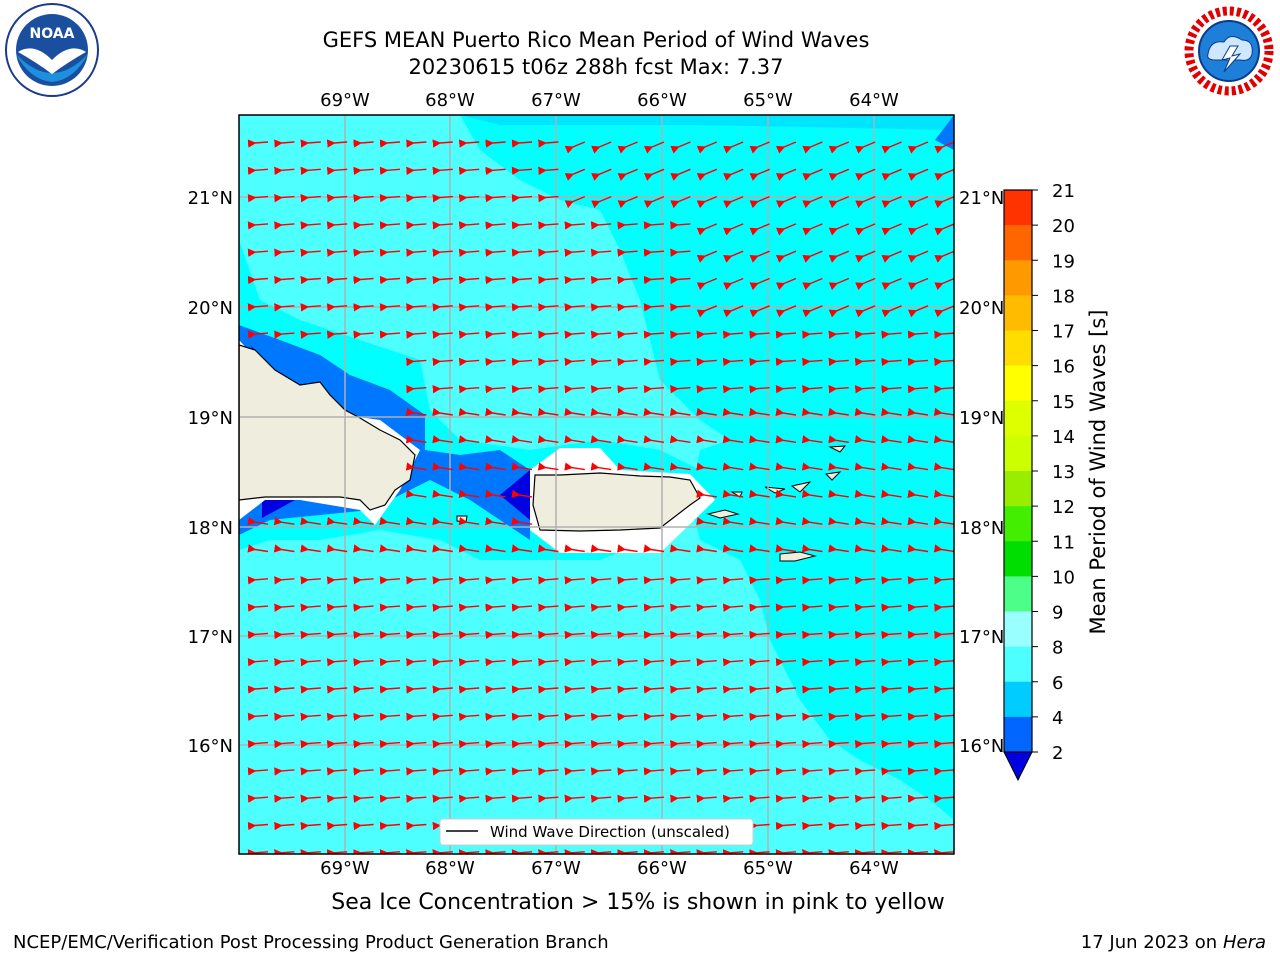 This screenshot has width=1280, height=960. Describe the element at coordinates (1063, 507) in the screenshot. I see `colorbar-tick-label: 12` at that location.